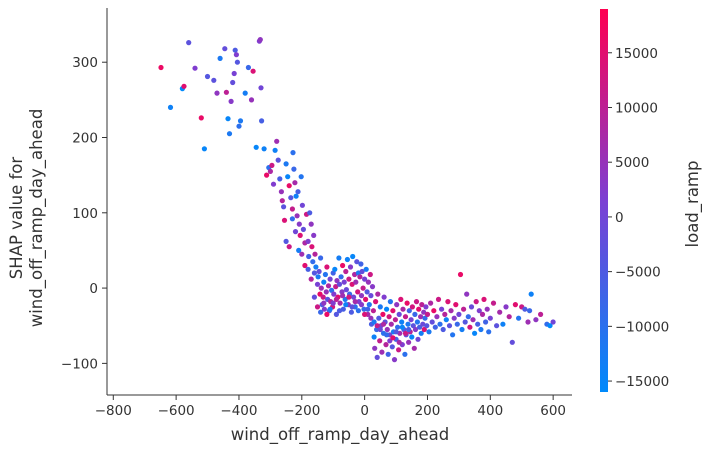 This screenshot has width=711, height=453. Describe the element at coordinates (638, 218) in the screenshot. I see `colorbar-ticks: −15000 −10000 −5000 0 5000 10000 15000` at that location.